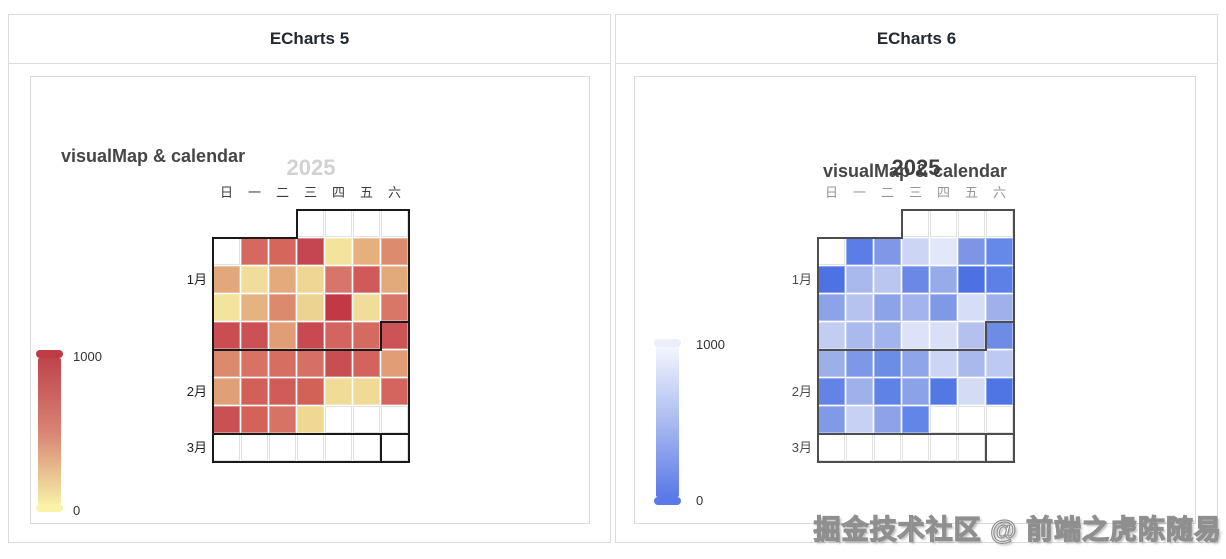 The height and width of the screenshot is (559, 1226). Describe the element at coordinates (49, 354) in the screenshot. I see `visualmap-handle-top` at that location.